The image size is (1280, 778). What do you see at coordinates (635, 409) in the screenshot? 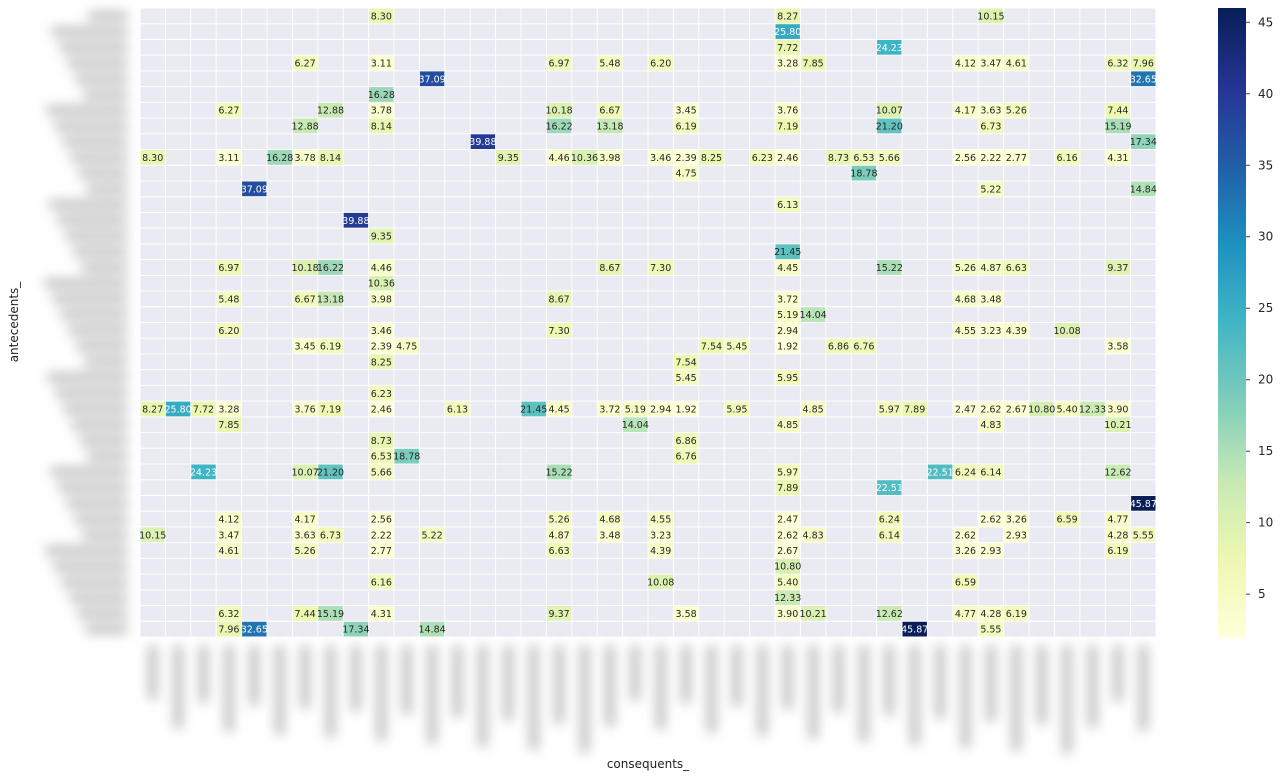
I see `heatmap-cell-label: 5.19` at bounding box center [635, 409].